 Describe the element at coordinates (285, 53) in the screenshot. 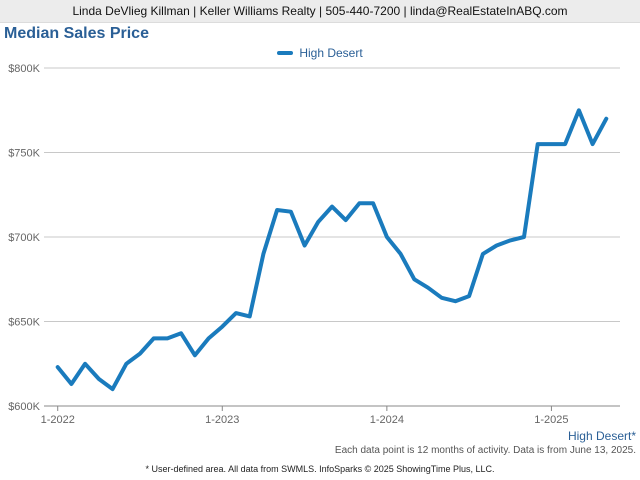

I see `legend-swatch` at that location.